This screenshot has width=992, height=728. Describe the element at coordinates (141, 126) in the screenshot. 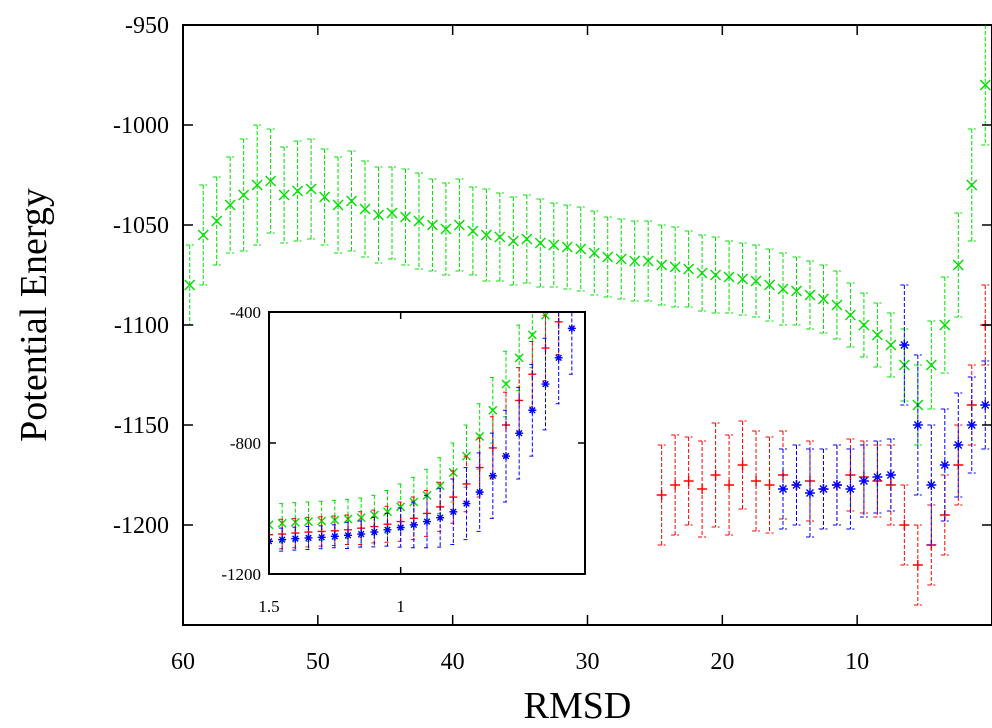

I see `main-y-tick-label: -1000` at that location.